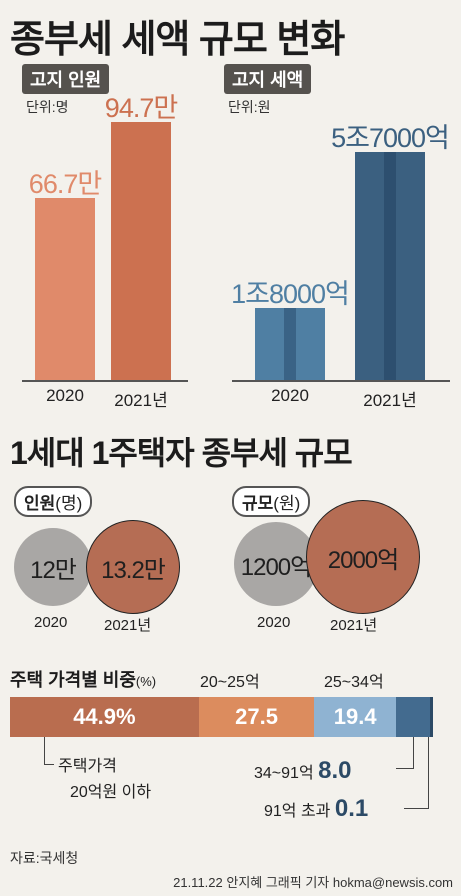 This screenshot has height=896, width=461. What do you see at coordinates (105, 381) in the screenshot?
I see `people-axis` at bounding box center [105, 381].